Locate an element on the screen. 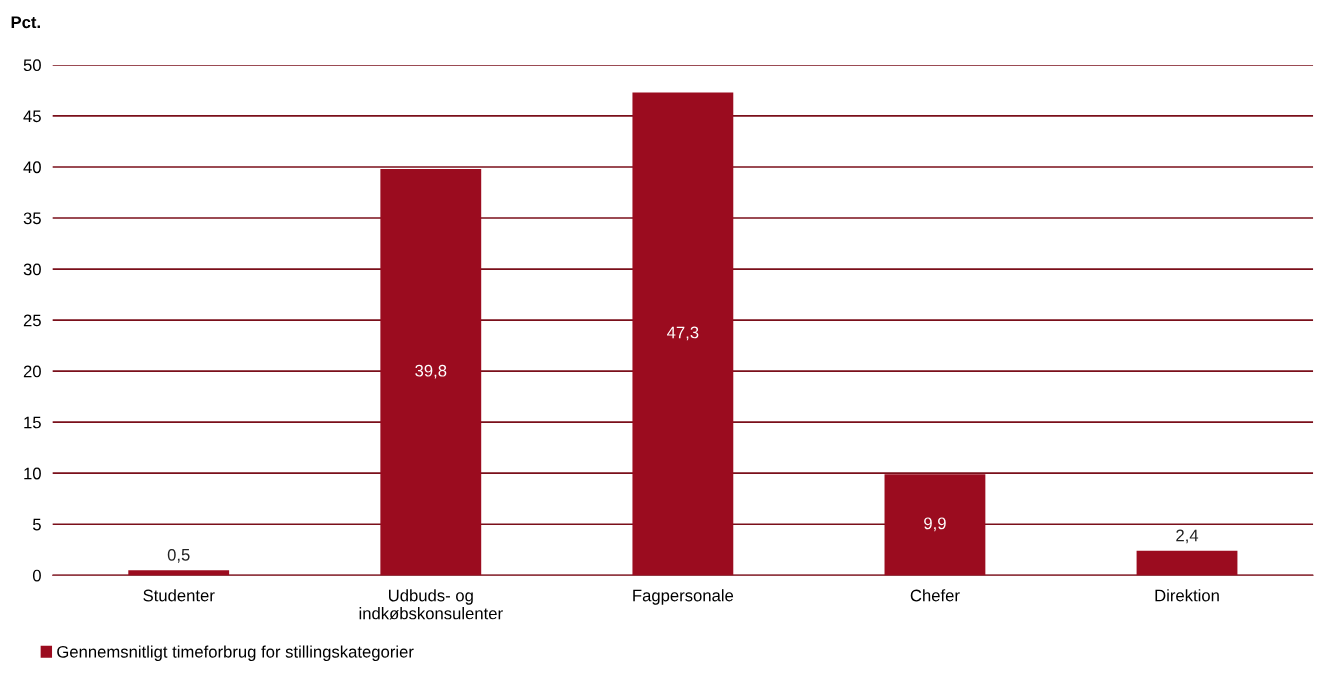  y-tick-label: 50 is located at coordinates (32, 65).